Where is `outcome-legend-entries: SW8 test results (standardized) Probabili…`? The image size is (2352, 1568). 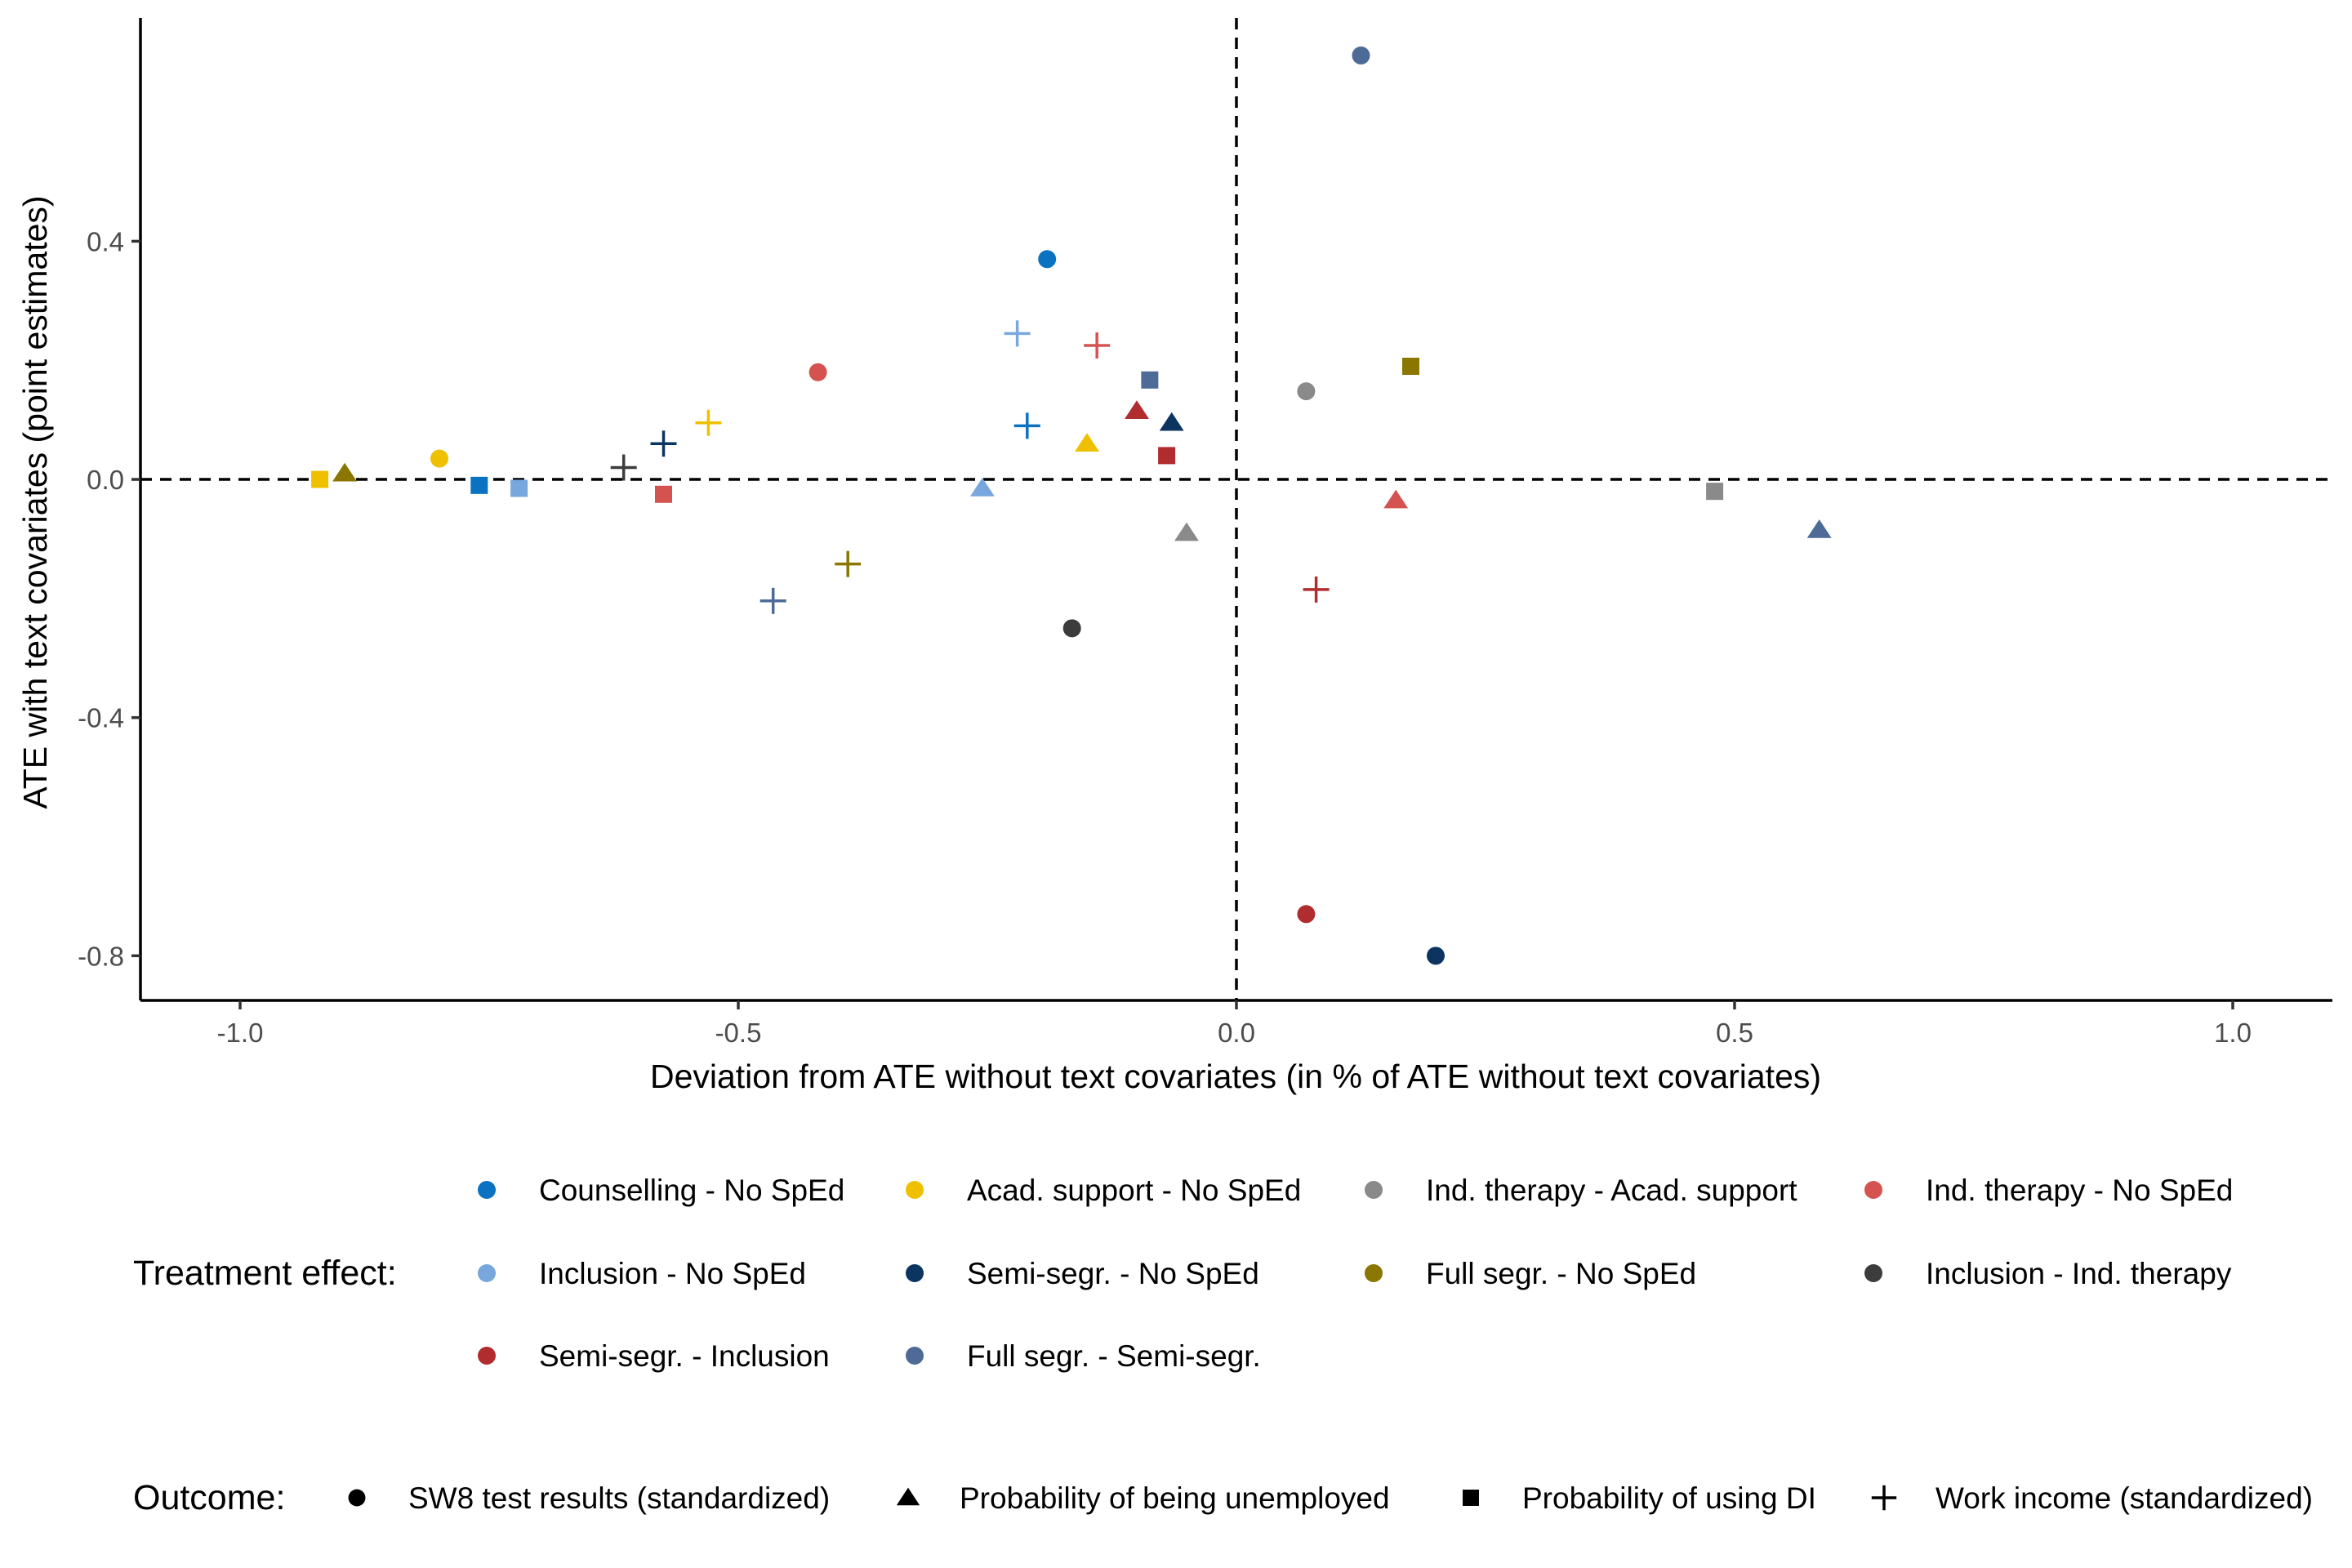 outcome-legend-entries: SW8 test results (standardized) Probabili… is located at coordinates (1330, 1498).